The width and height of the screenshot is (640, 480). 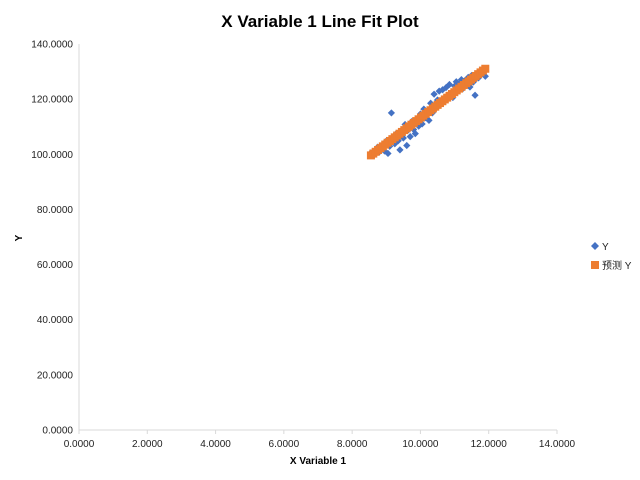 I want to click on legend-predicted-y-label: 预测 Y, so click(x=617, y=265).